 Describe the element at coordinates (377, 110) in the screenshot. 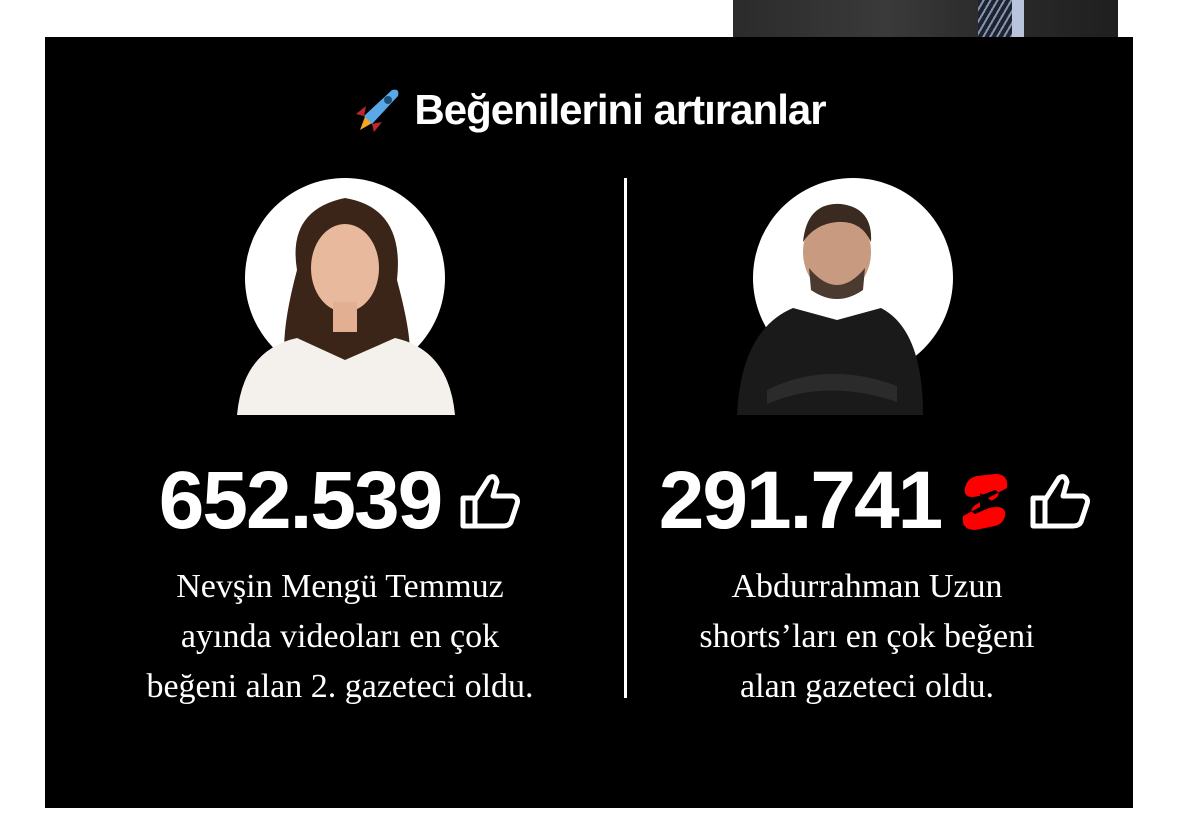

I see `rocket-icon` at that location.